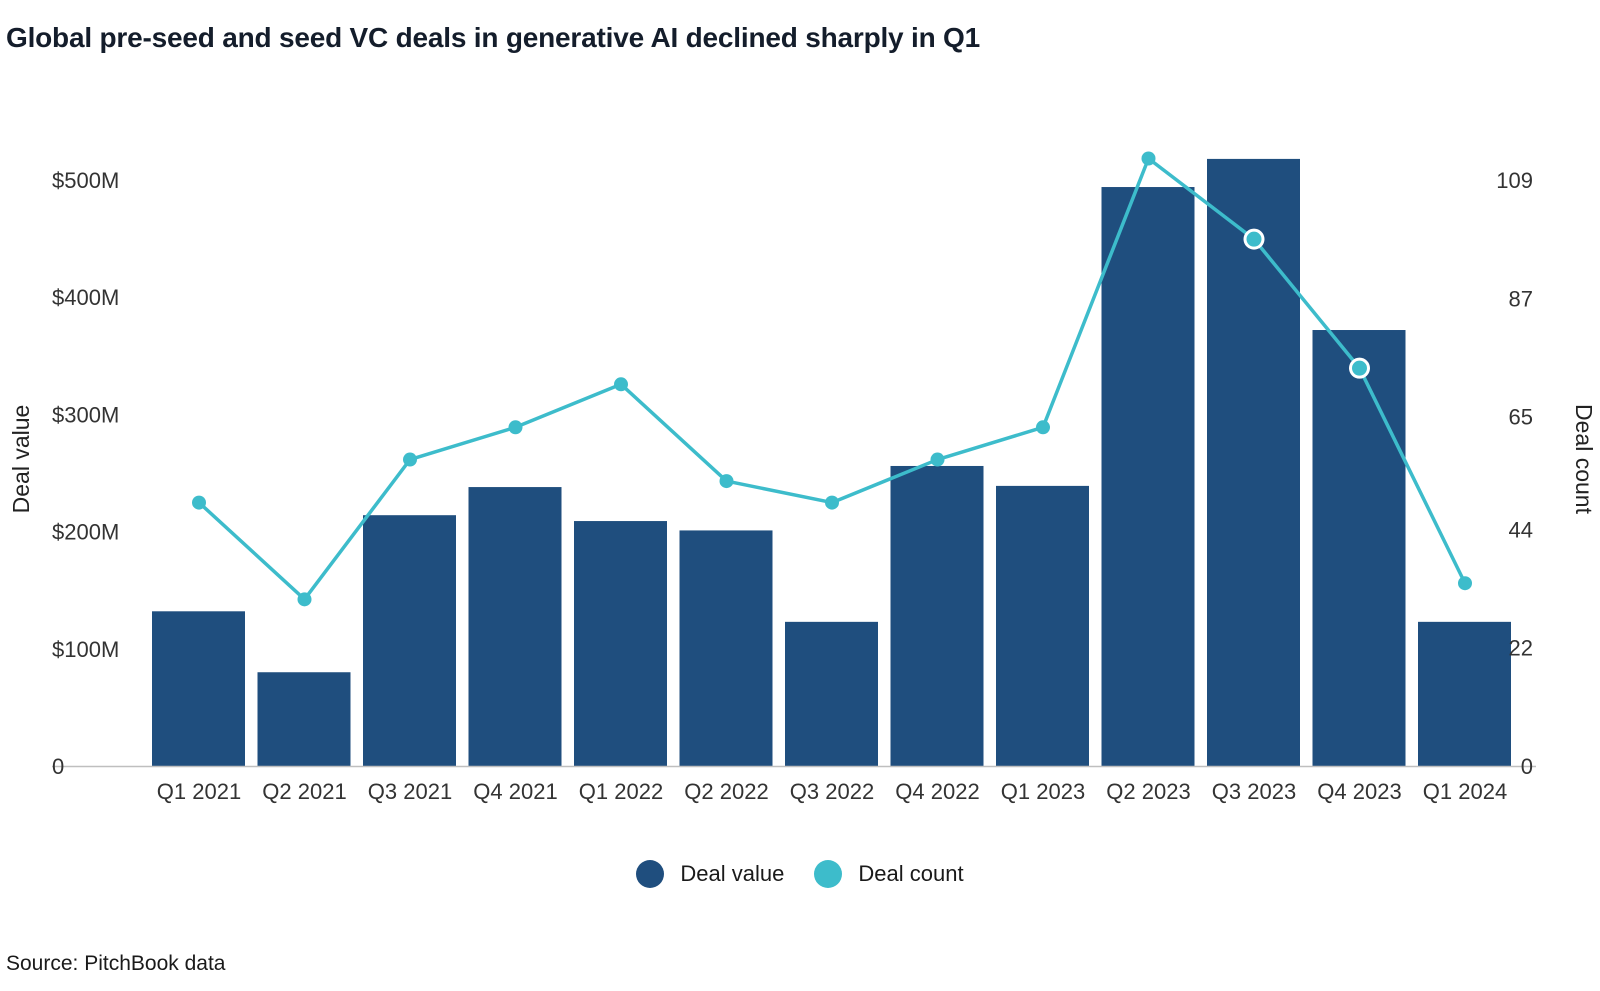  What do you see at coordinates (58, 766) in the screenshot?
I see `left-tick-label: 0` at bounding box center [58, 766].